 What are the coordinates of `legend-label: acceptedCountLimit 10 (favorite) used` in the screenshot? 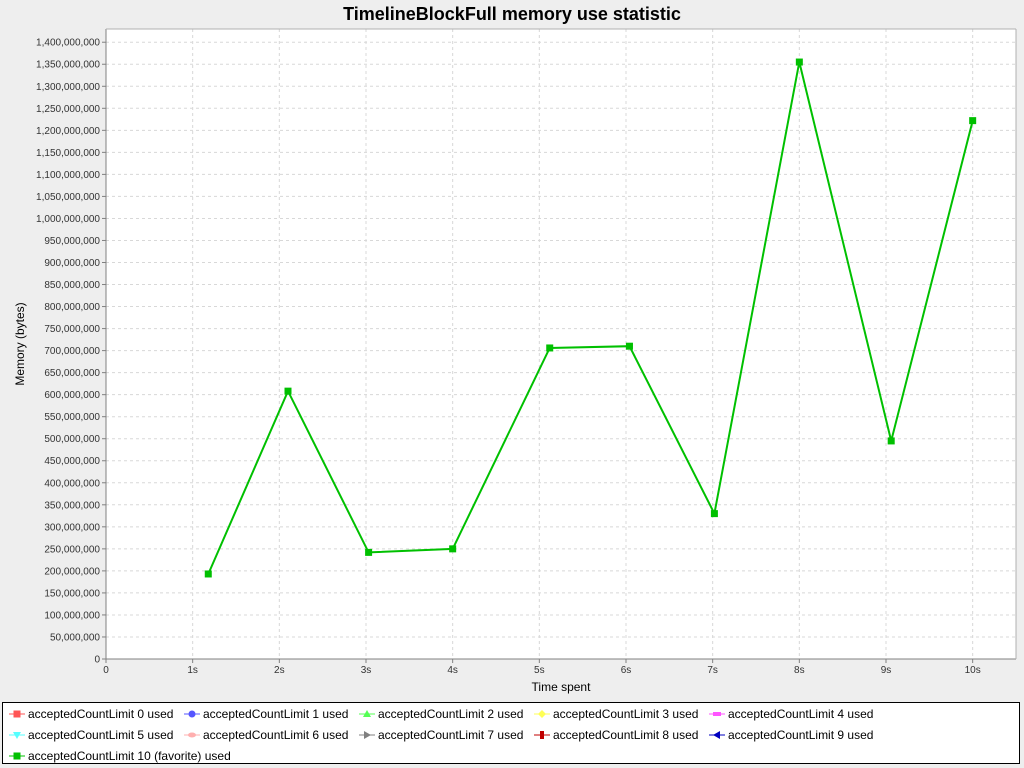 It's located at (129, 756).